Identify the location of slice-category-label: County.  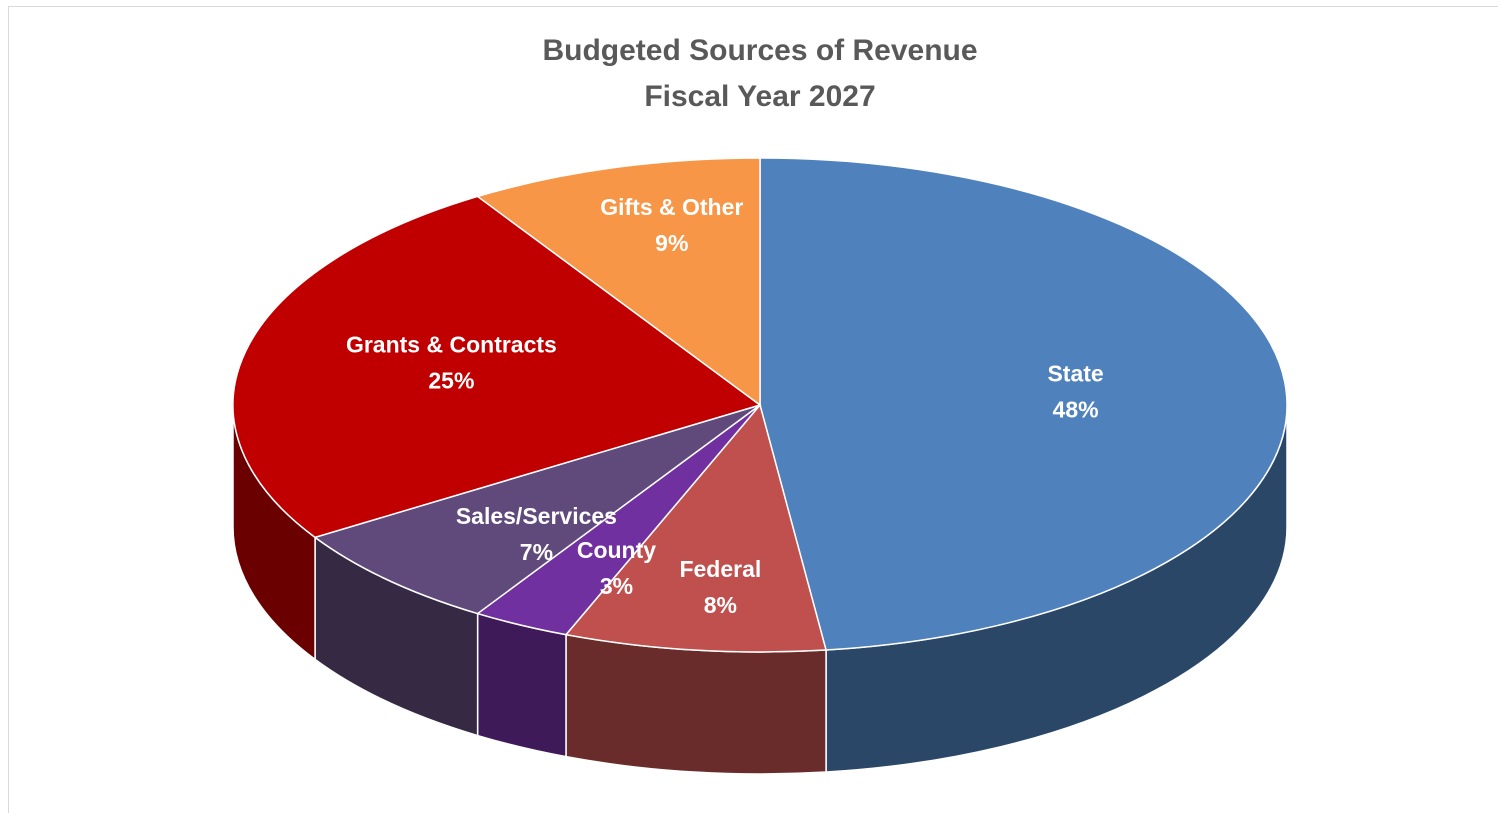
(616, 550).